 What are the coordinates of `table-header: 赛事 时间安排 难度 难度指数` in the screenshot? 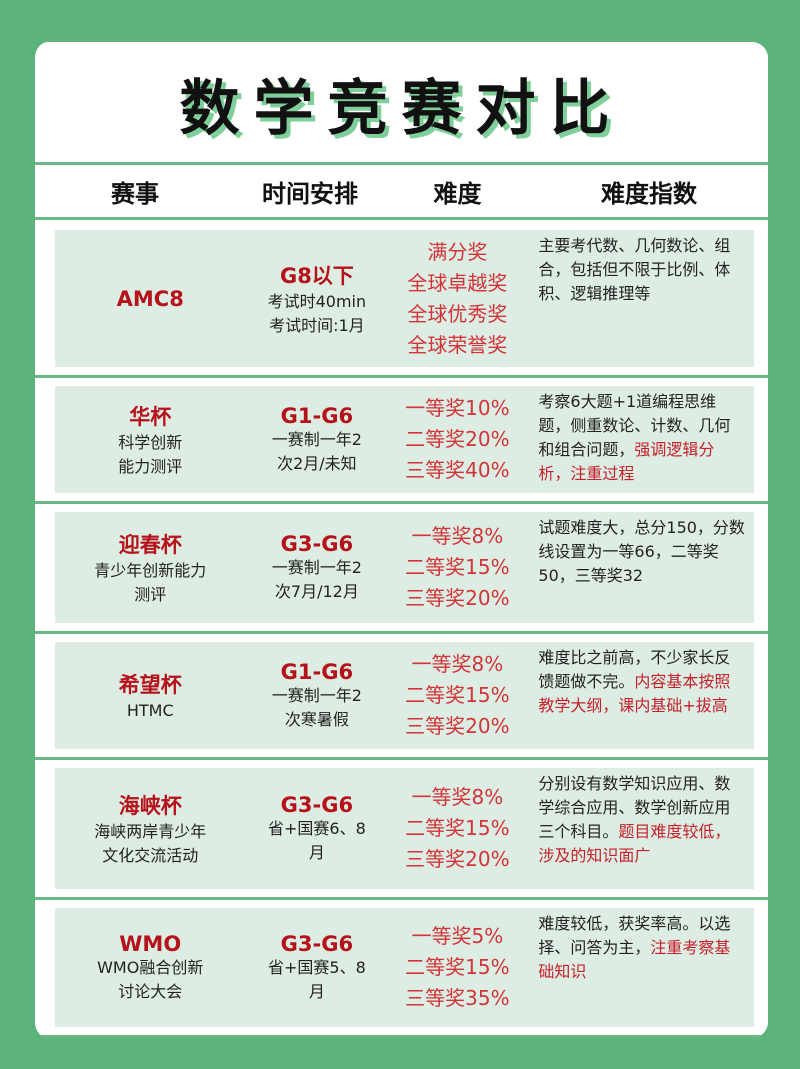 It's located at (401, 191).